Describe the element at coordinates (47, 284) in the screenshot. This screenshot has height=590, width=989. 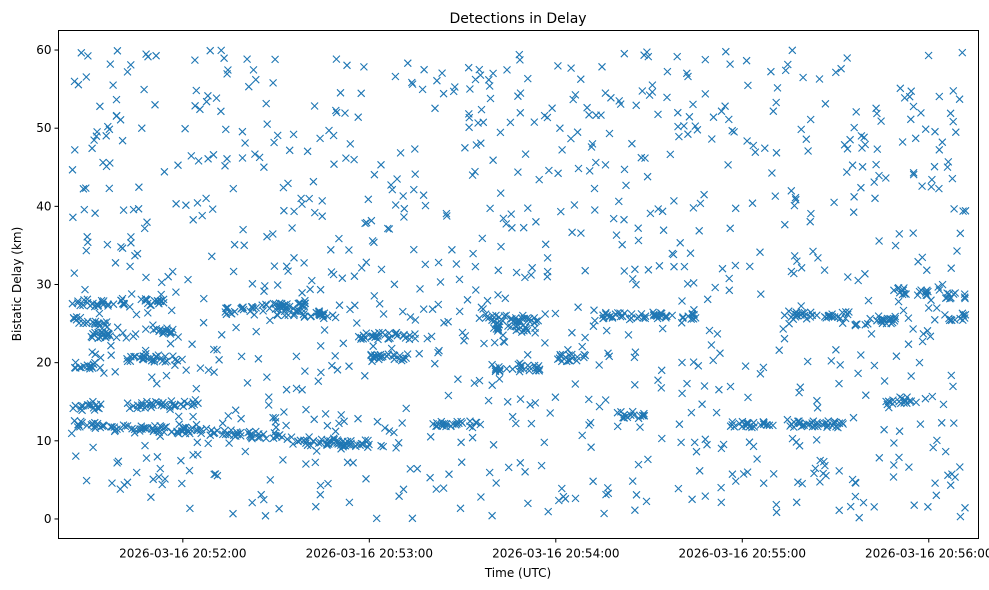
I see `y-axis: 0 10 20 30 40 50 60` at that location.